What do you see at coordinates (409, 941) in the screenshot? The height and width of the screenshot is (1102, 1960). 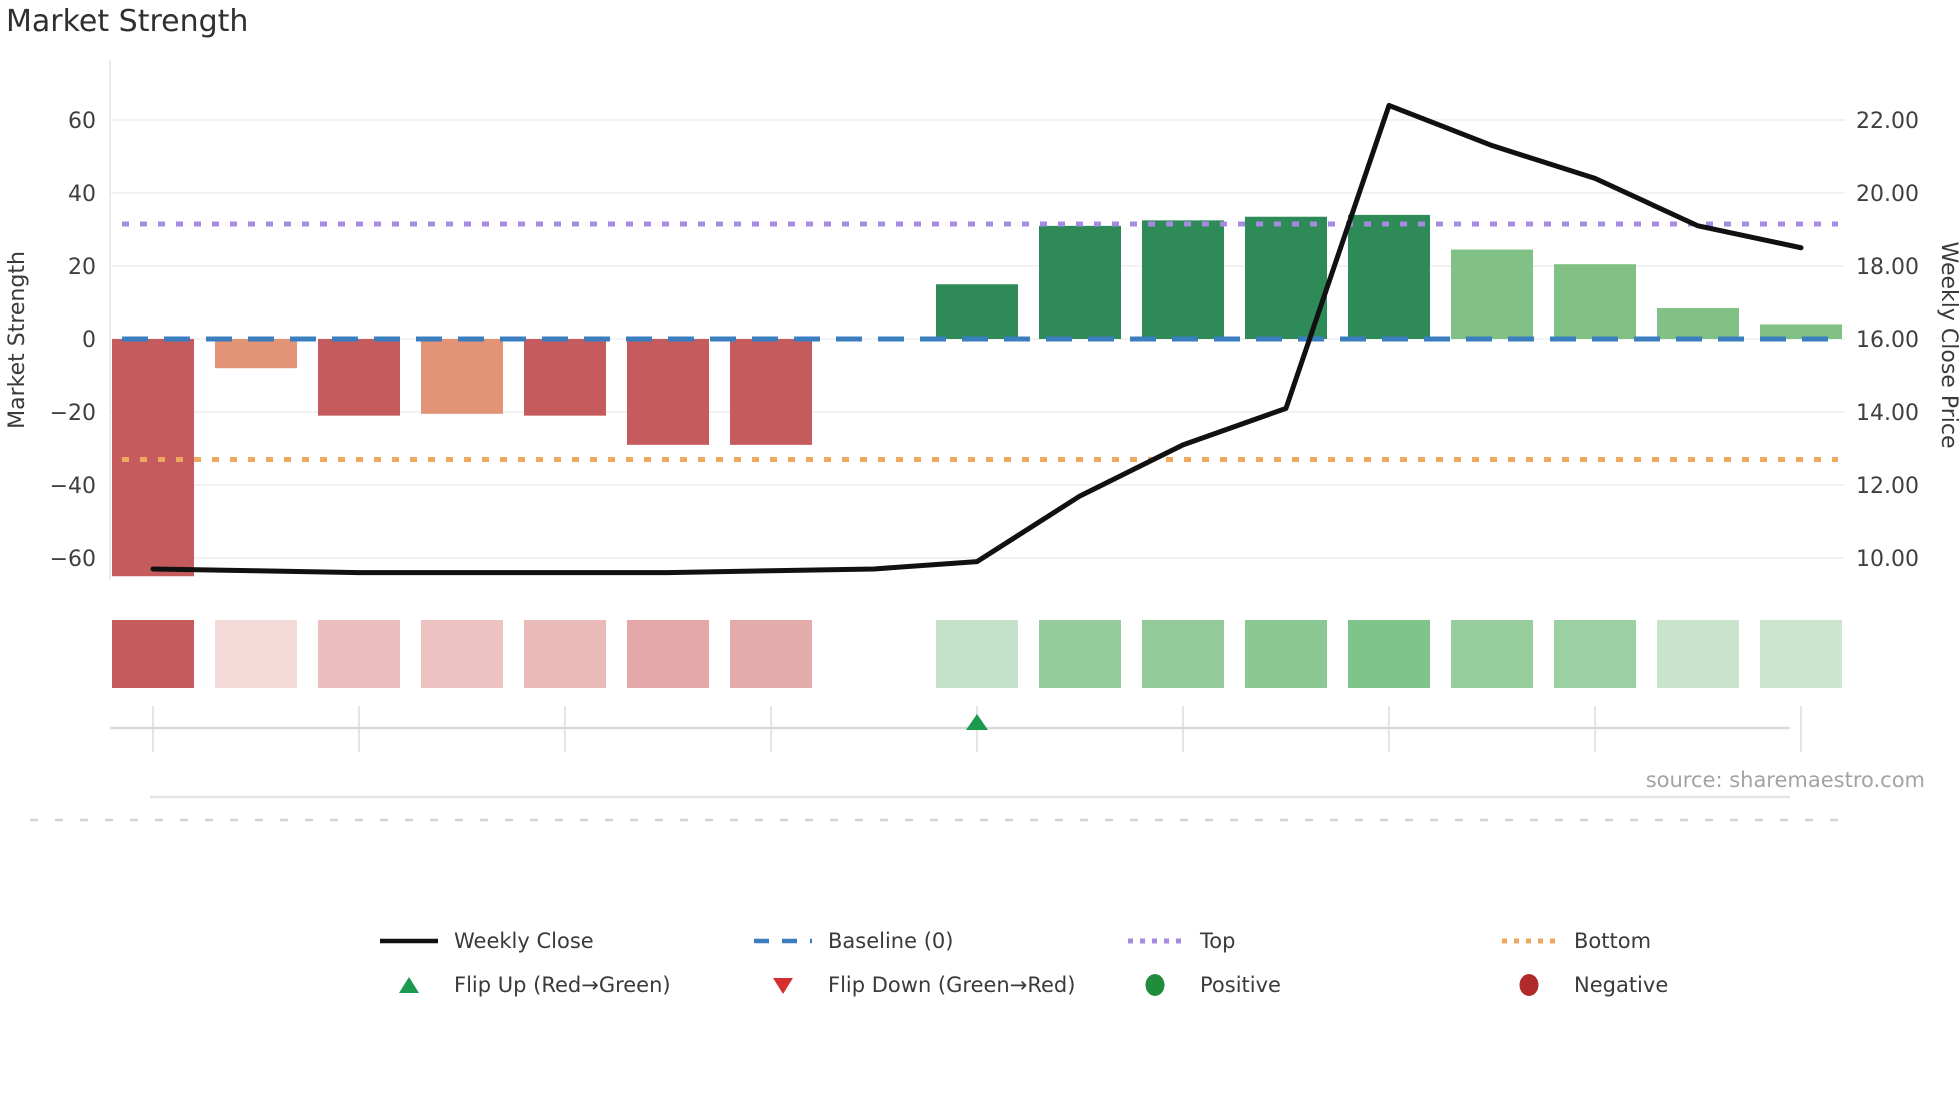 I see `line-swatch-icon` at bounding box center [409, 941].